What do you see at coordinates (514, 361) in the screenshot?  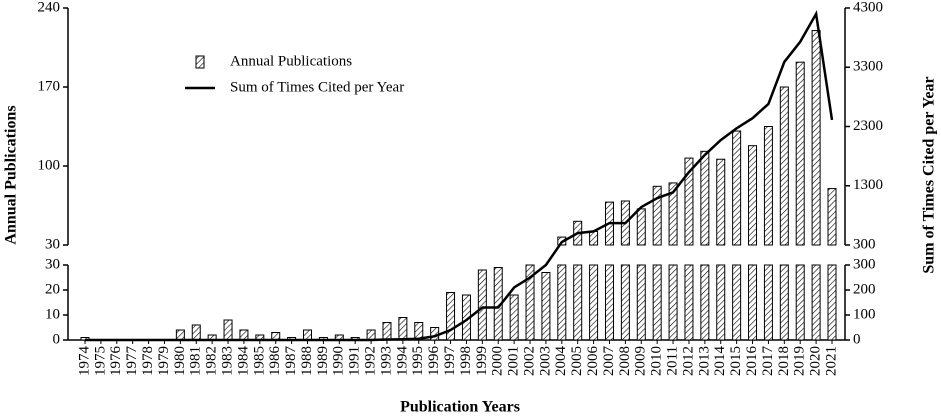 I see `x-tick-label: 2001` at bounding box center [514, 361].